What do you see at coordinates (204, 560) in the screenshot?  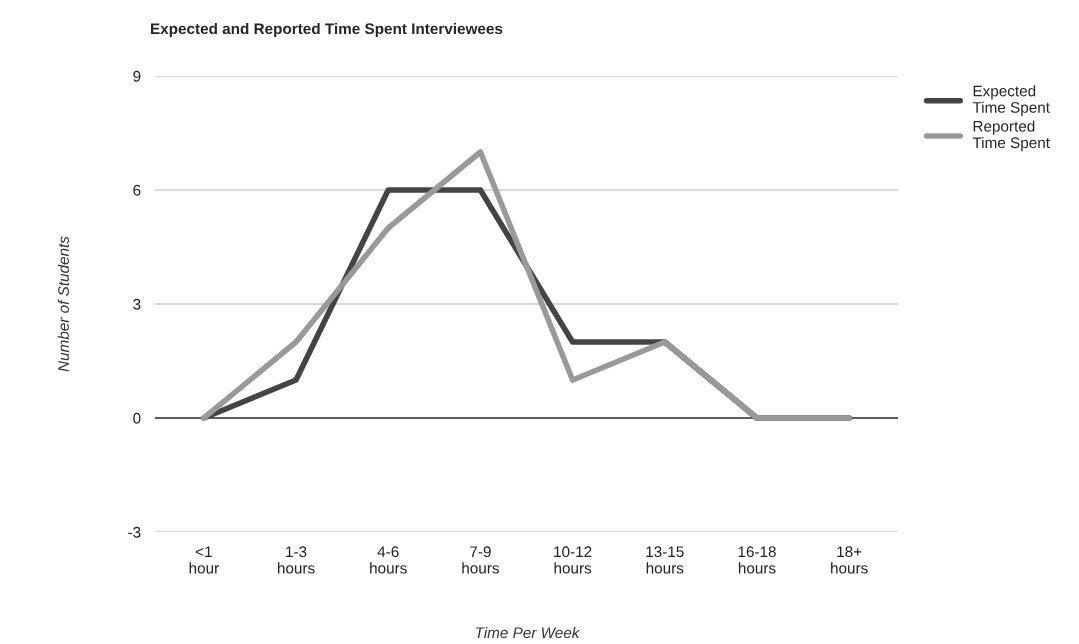 I see `x-tick-label: <1 hour` at bounding box center [204, 560].